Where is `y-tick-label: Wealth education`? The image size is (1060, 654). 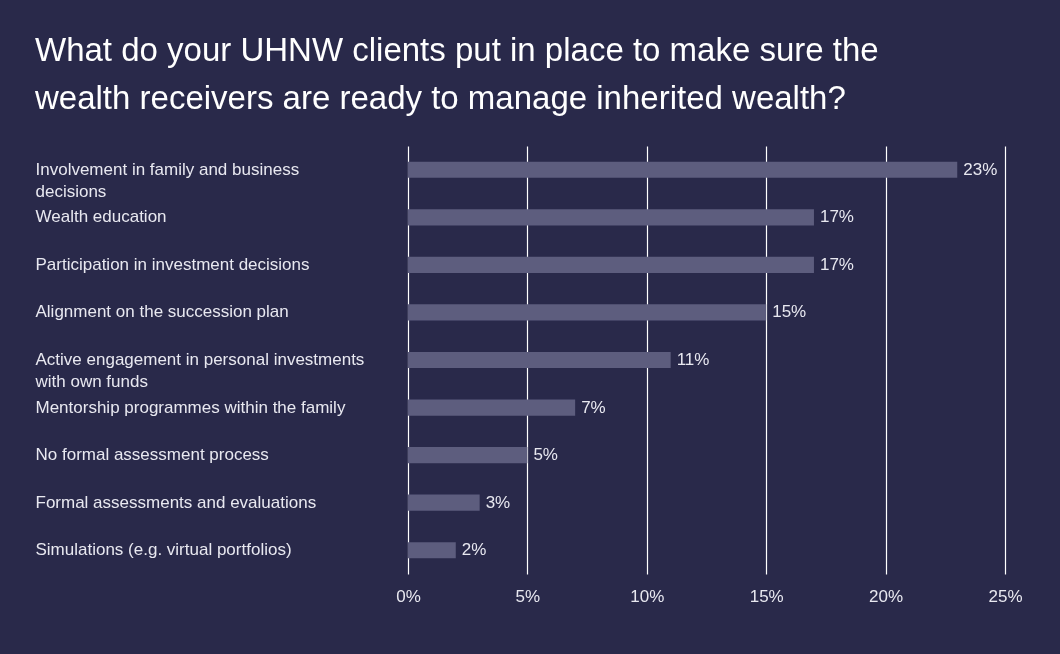
y-tick-label: Wealth education is located at coordinates (101, 217).